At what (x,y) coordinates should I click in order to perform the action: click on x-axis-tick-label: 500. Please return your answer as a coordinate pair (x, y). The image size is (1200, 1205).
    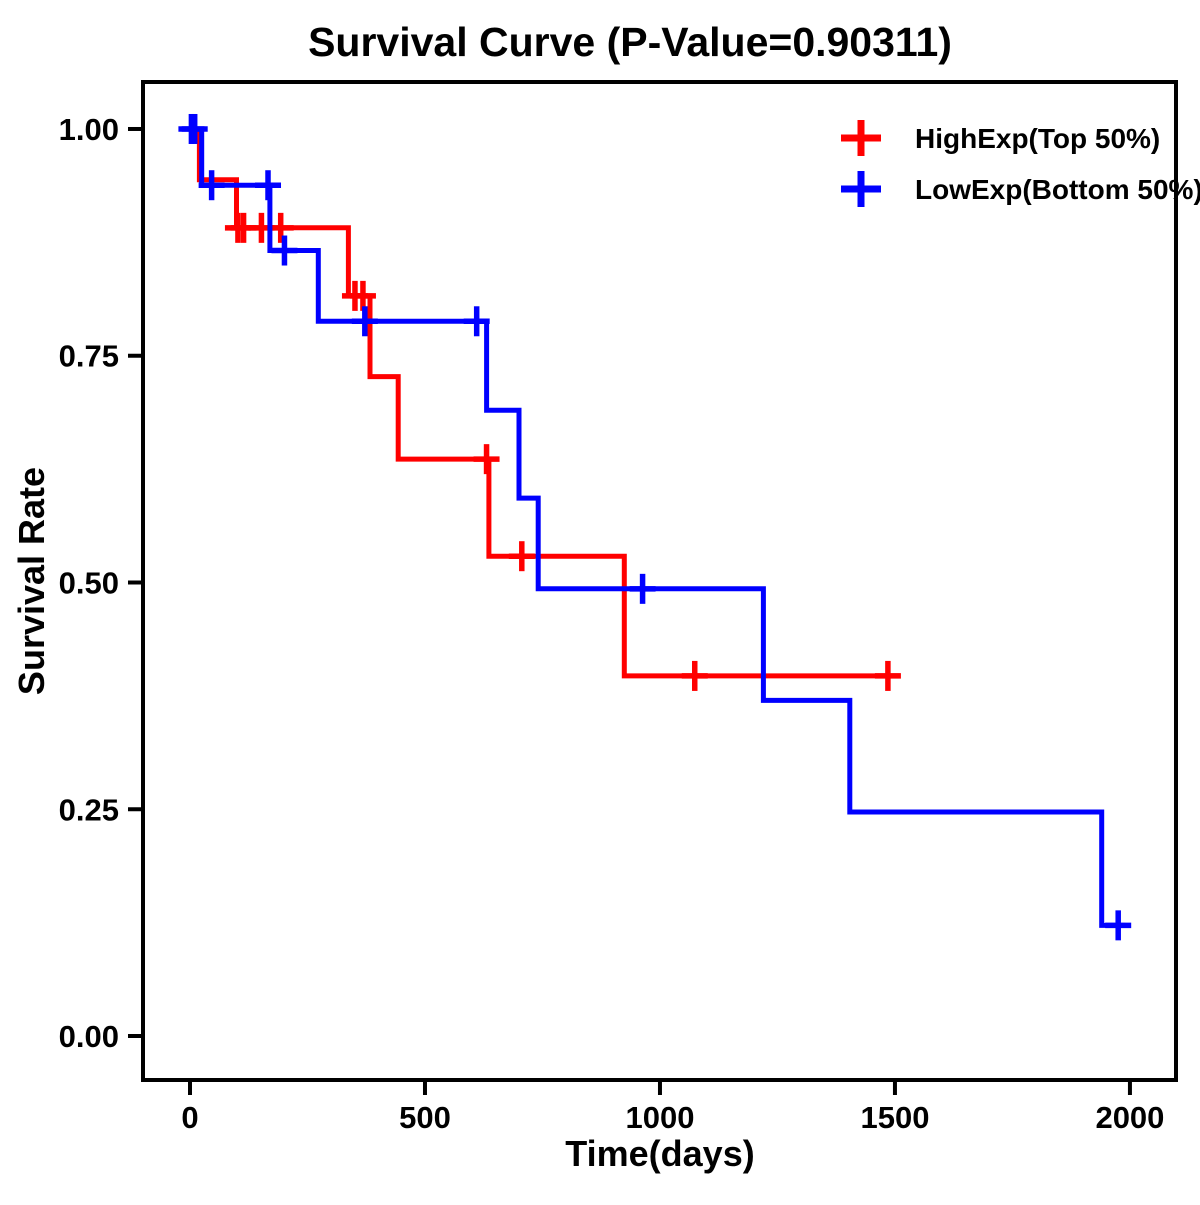
    Looking at the image, I should click on (425, 1117).